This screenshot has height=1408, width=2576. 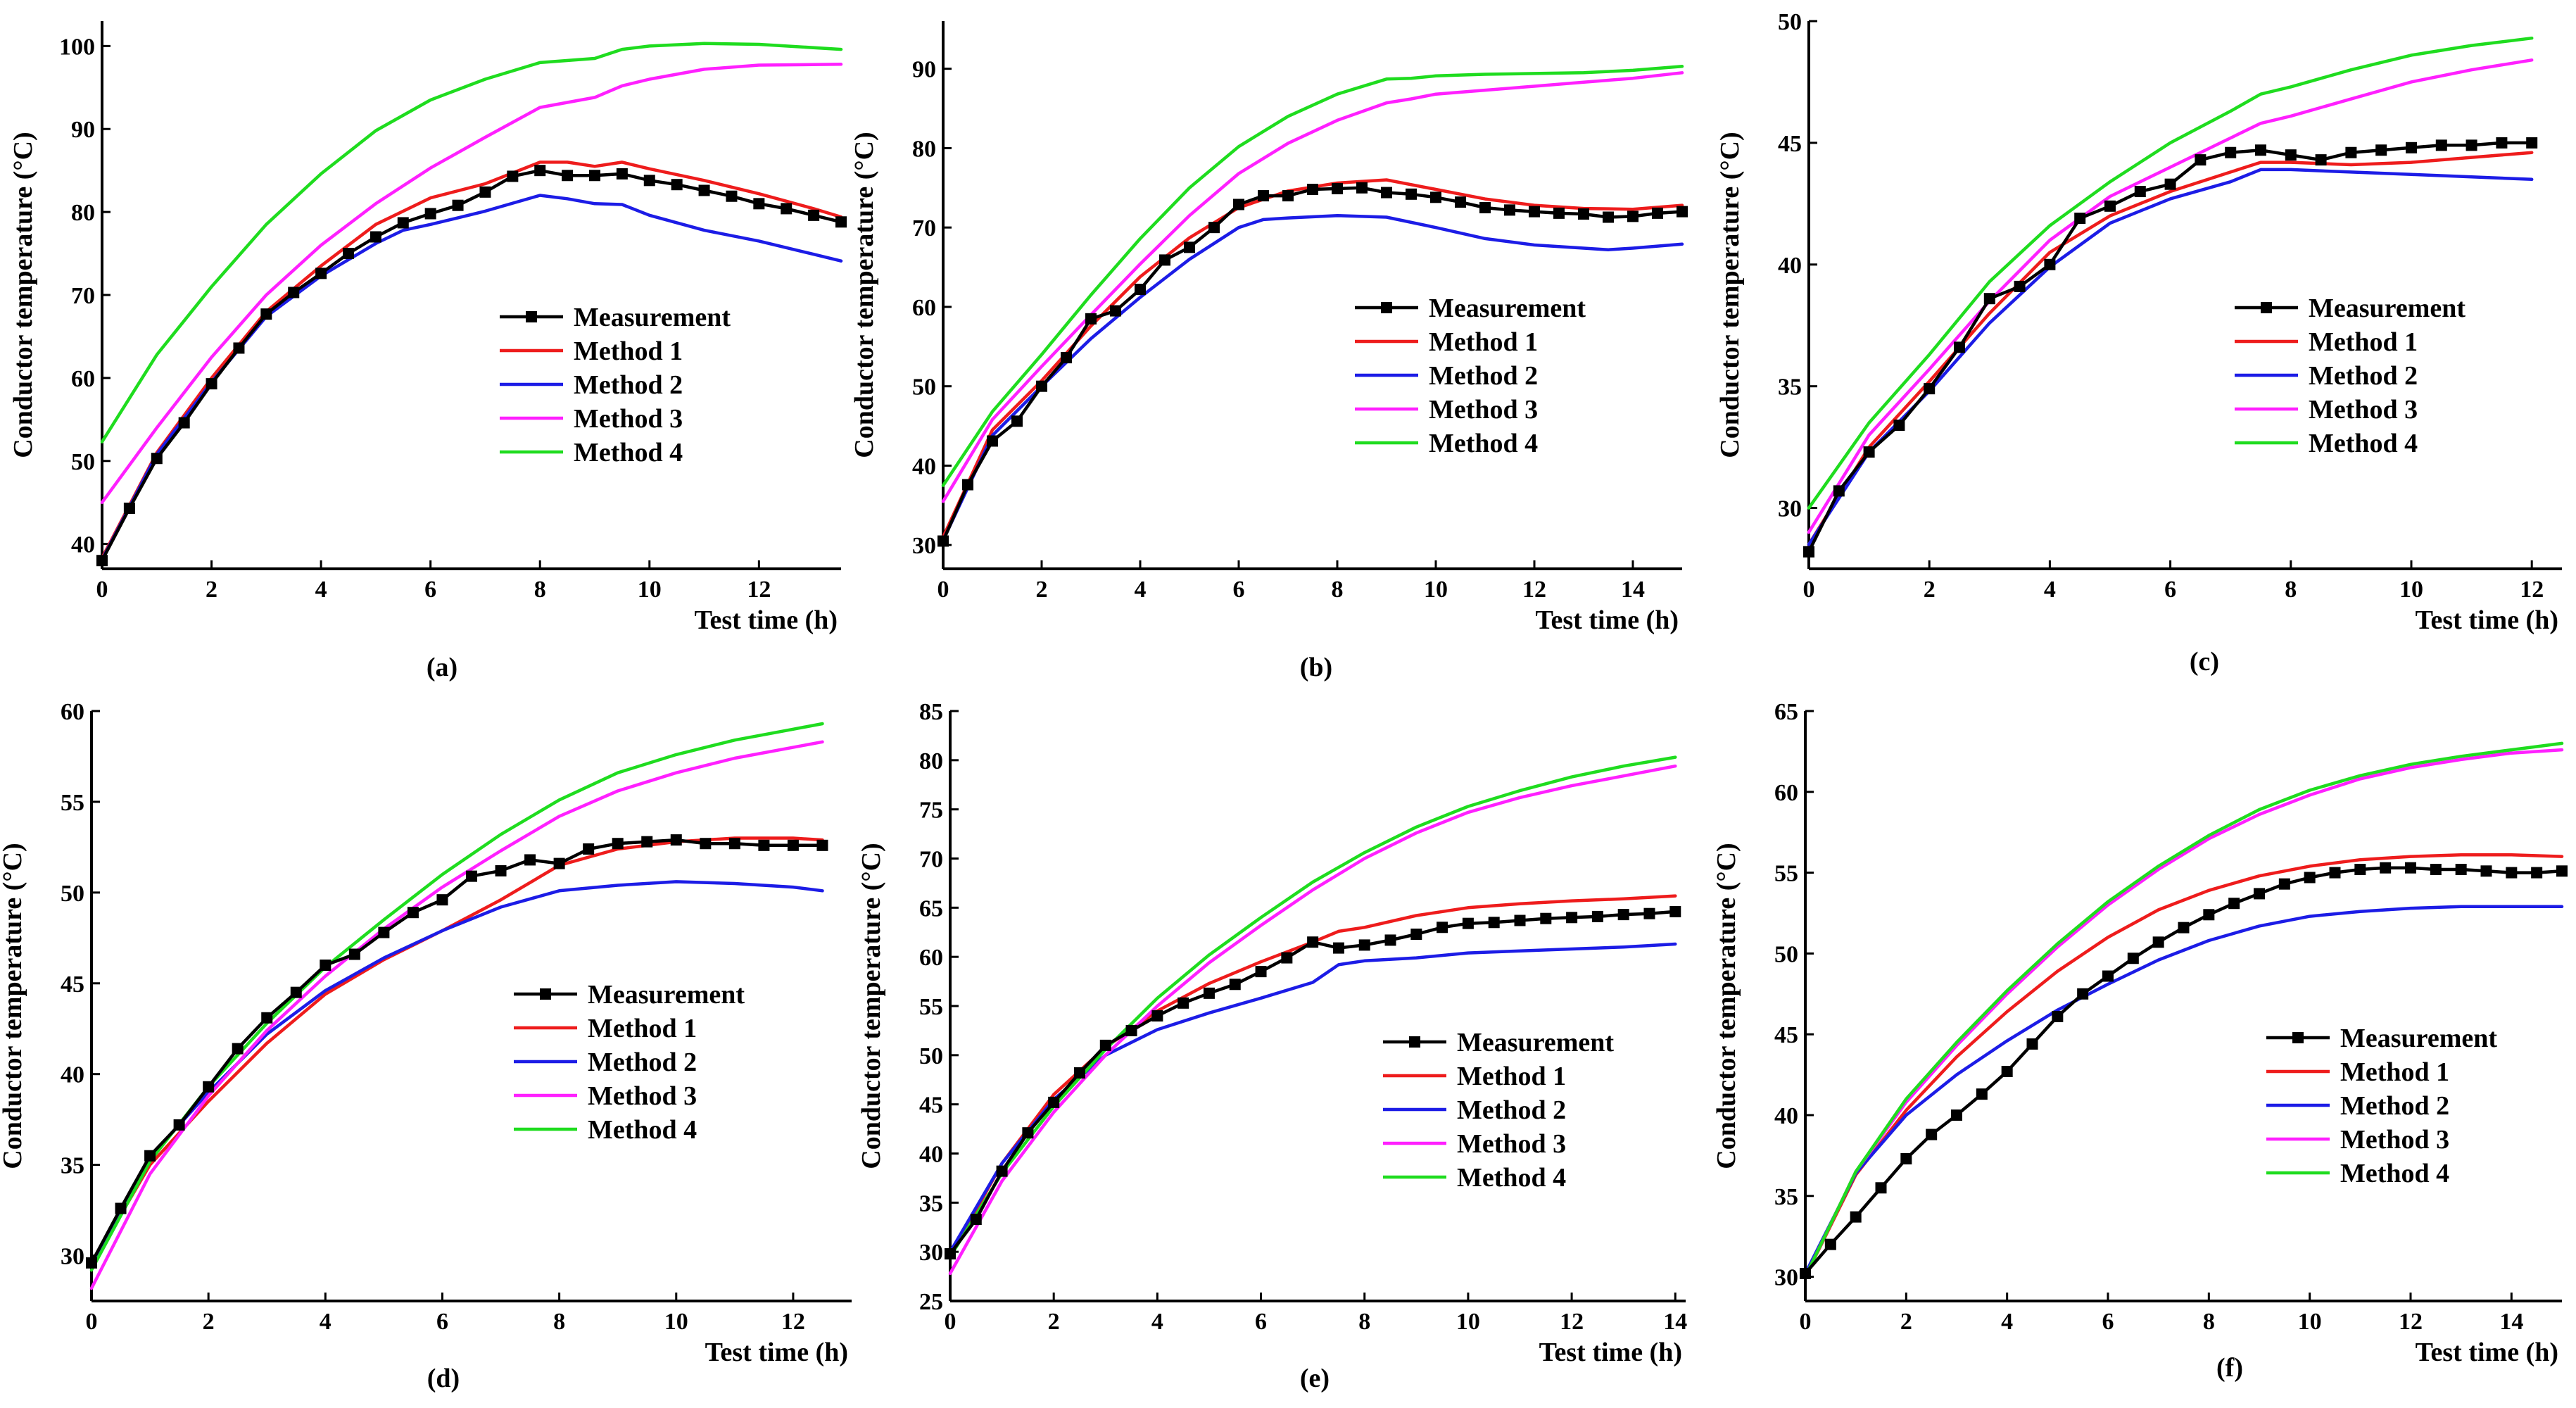 What do you see at coordinates (931, 860) in the screenshot?
I see `y-tick-label: 70` at bounding box center [931, 860].